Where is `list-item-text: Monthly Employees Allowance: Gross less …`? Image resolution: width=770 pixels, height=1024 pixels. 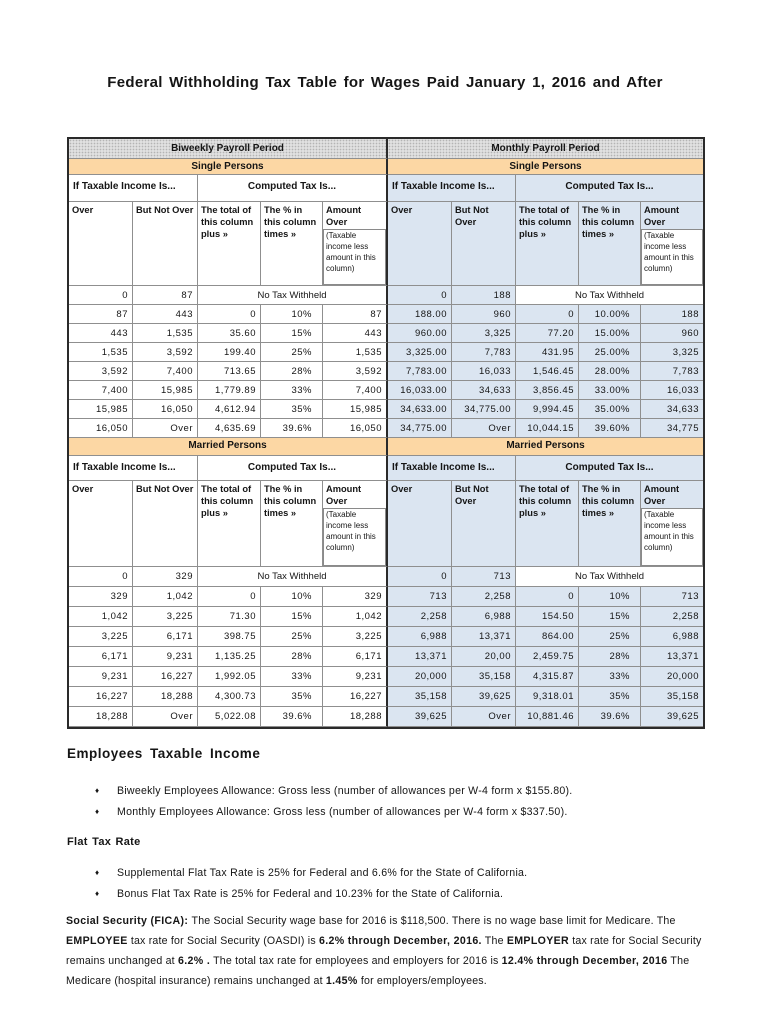
list-item-text: Monthly Employees Allowance: Gross less … is located at coordinates (342, 812).